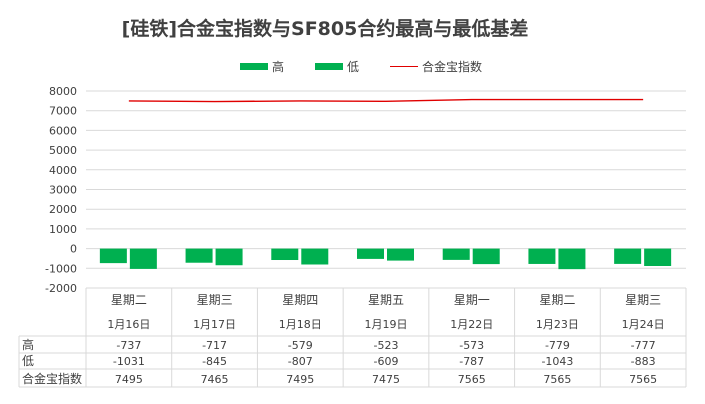 This screenshot has height=404, width=705. I want to click on table-cell: -779, so click(557, 345).